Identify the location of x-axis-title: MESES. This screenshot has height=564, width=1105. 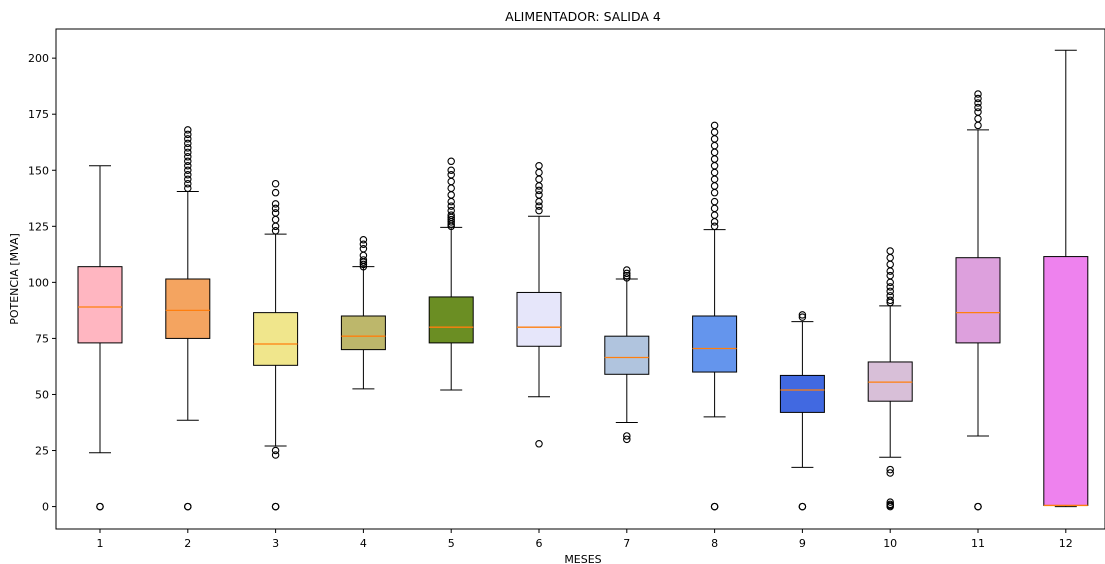
(582, 558).